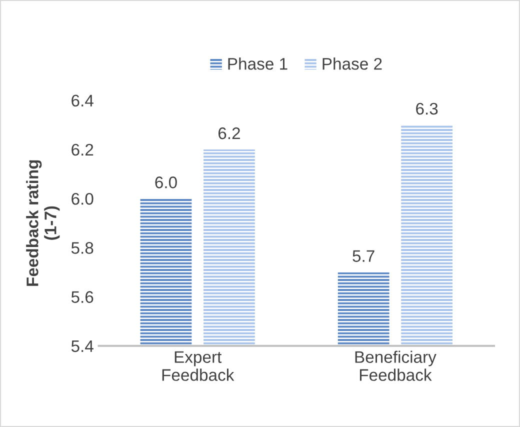 Image resolution: width=520 pixels, height=427 pixels. Describe the element at coordinates (83, 150) in the screenshot. I see `y-tick-label: 6.2` at that location.